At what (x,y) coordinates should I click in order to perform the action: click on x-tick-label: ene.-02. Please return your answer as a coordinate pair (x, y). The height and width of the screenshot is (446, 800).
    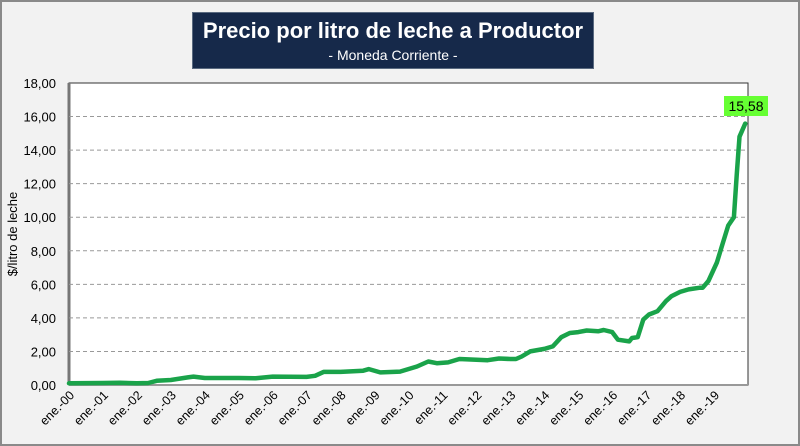
    Looking at the image, I should click on (125, 408).